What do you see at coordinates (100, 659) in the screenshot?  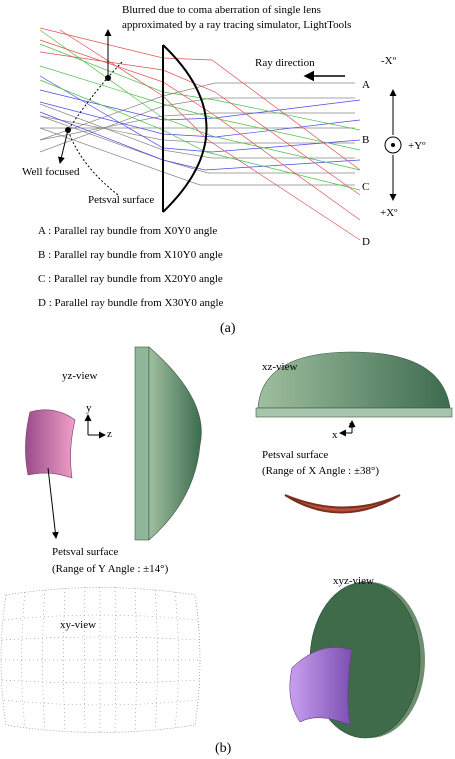 I see `xy-view` at bounding box center [100, 659].